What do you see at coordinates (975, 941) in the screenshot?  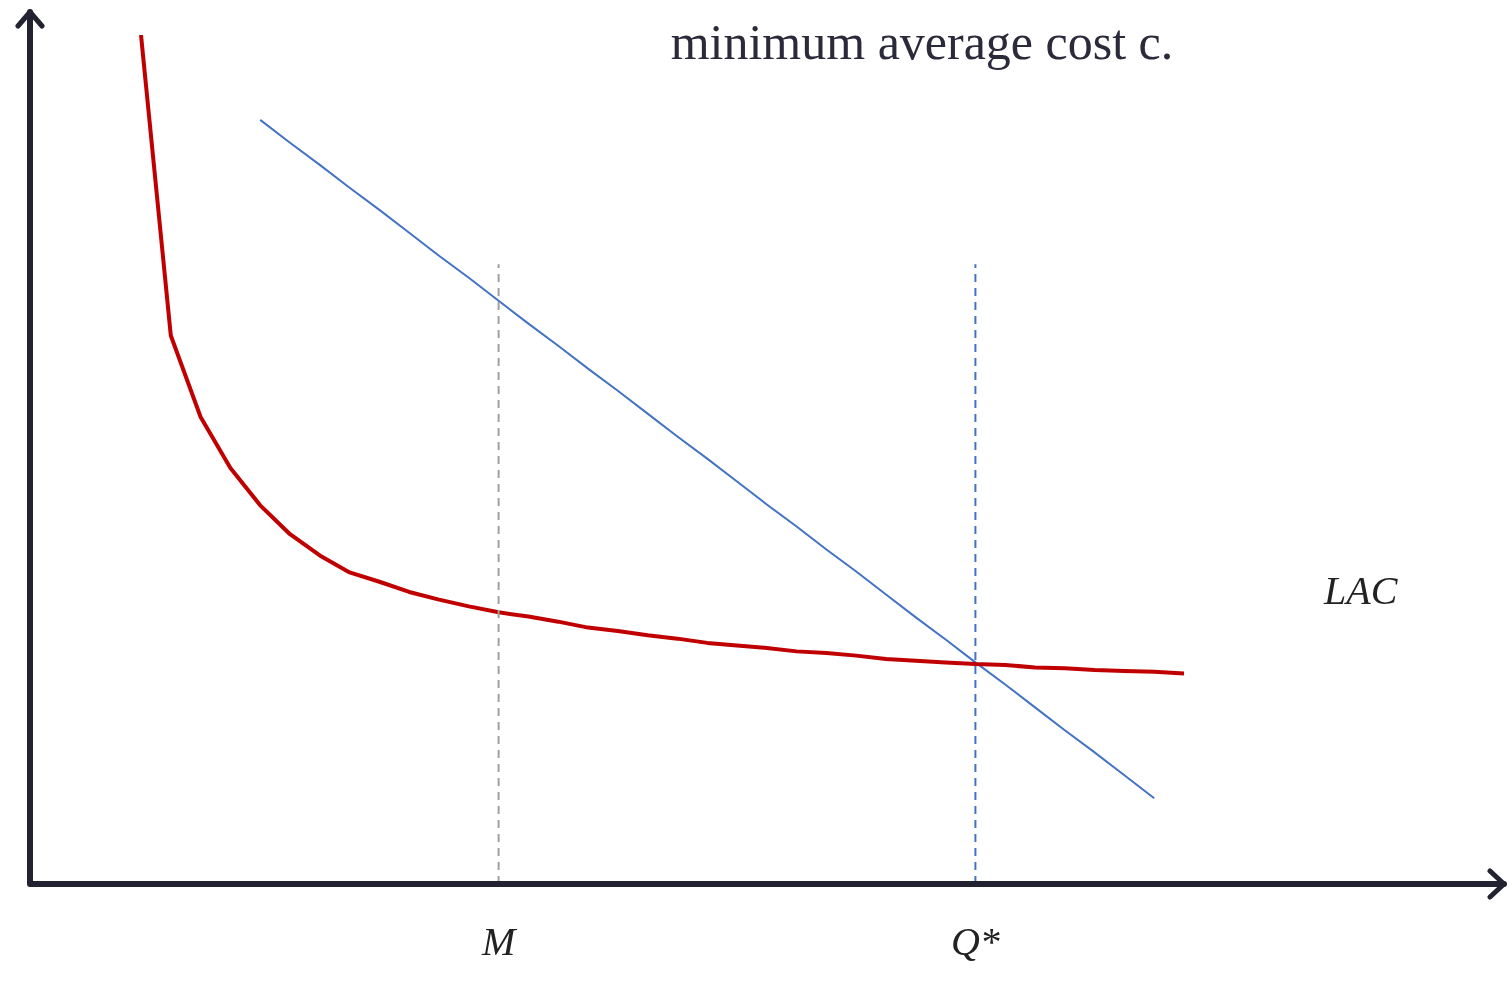 I see `x-tick-label: Q*` at bounding box center [975, 941].